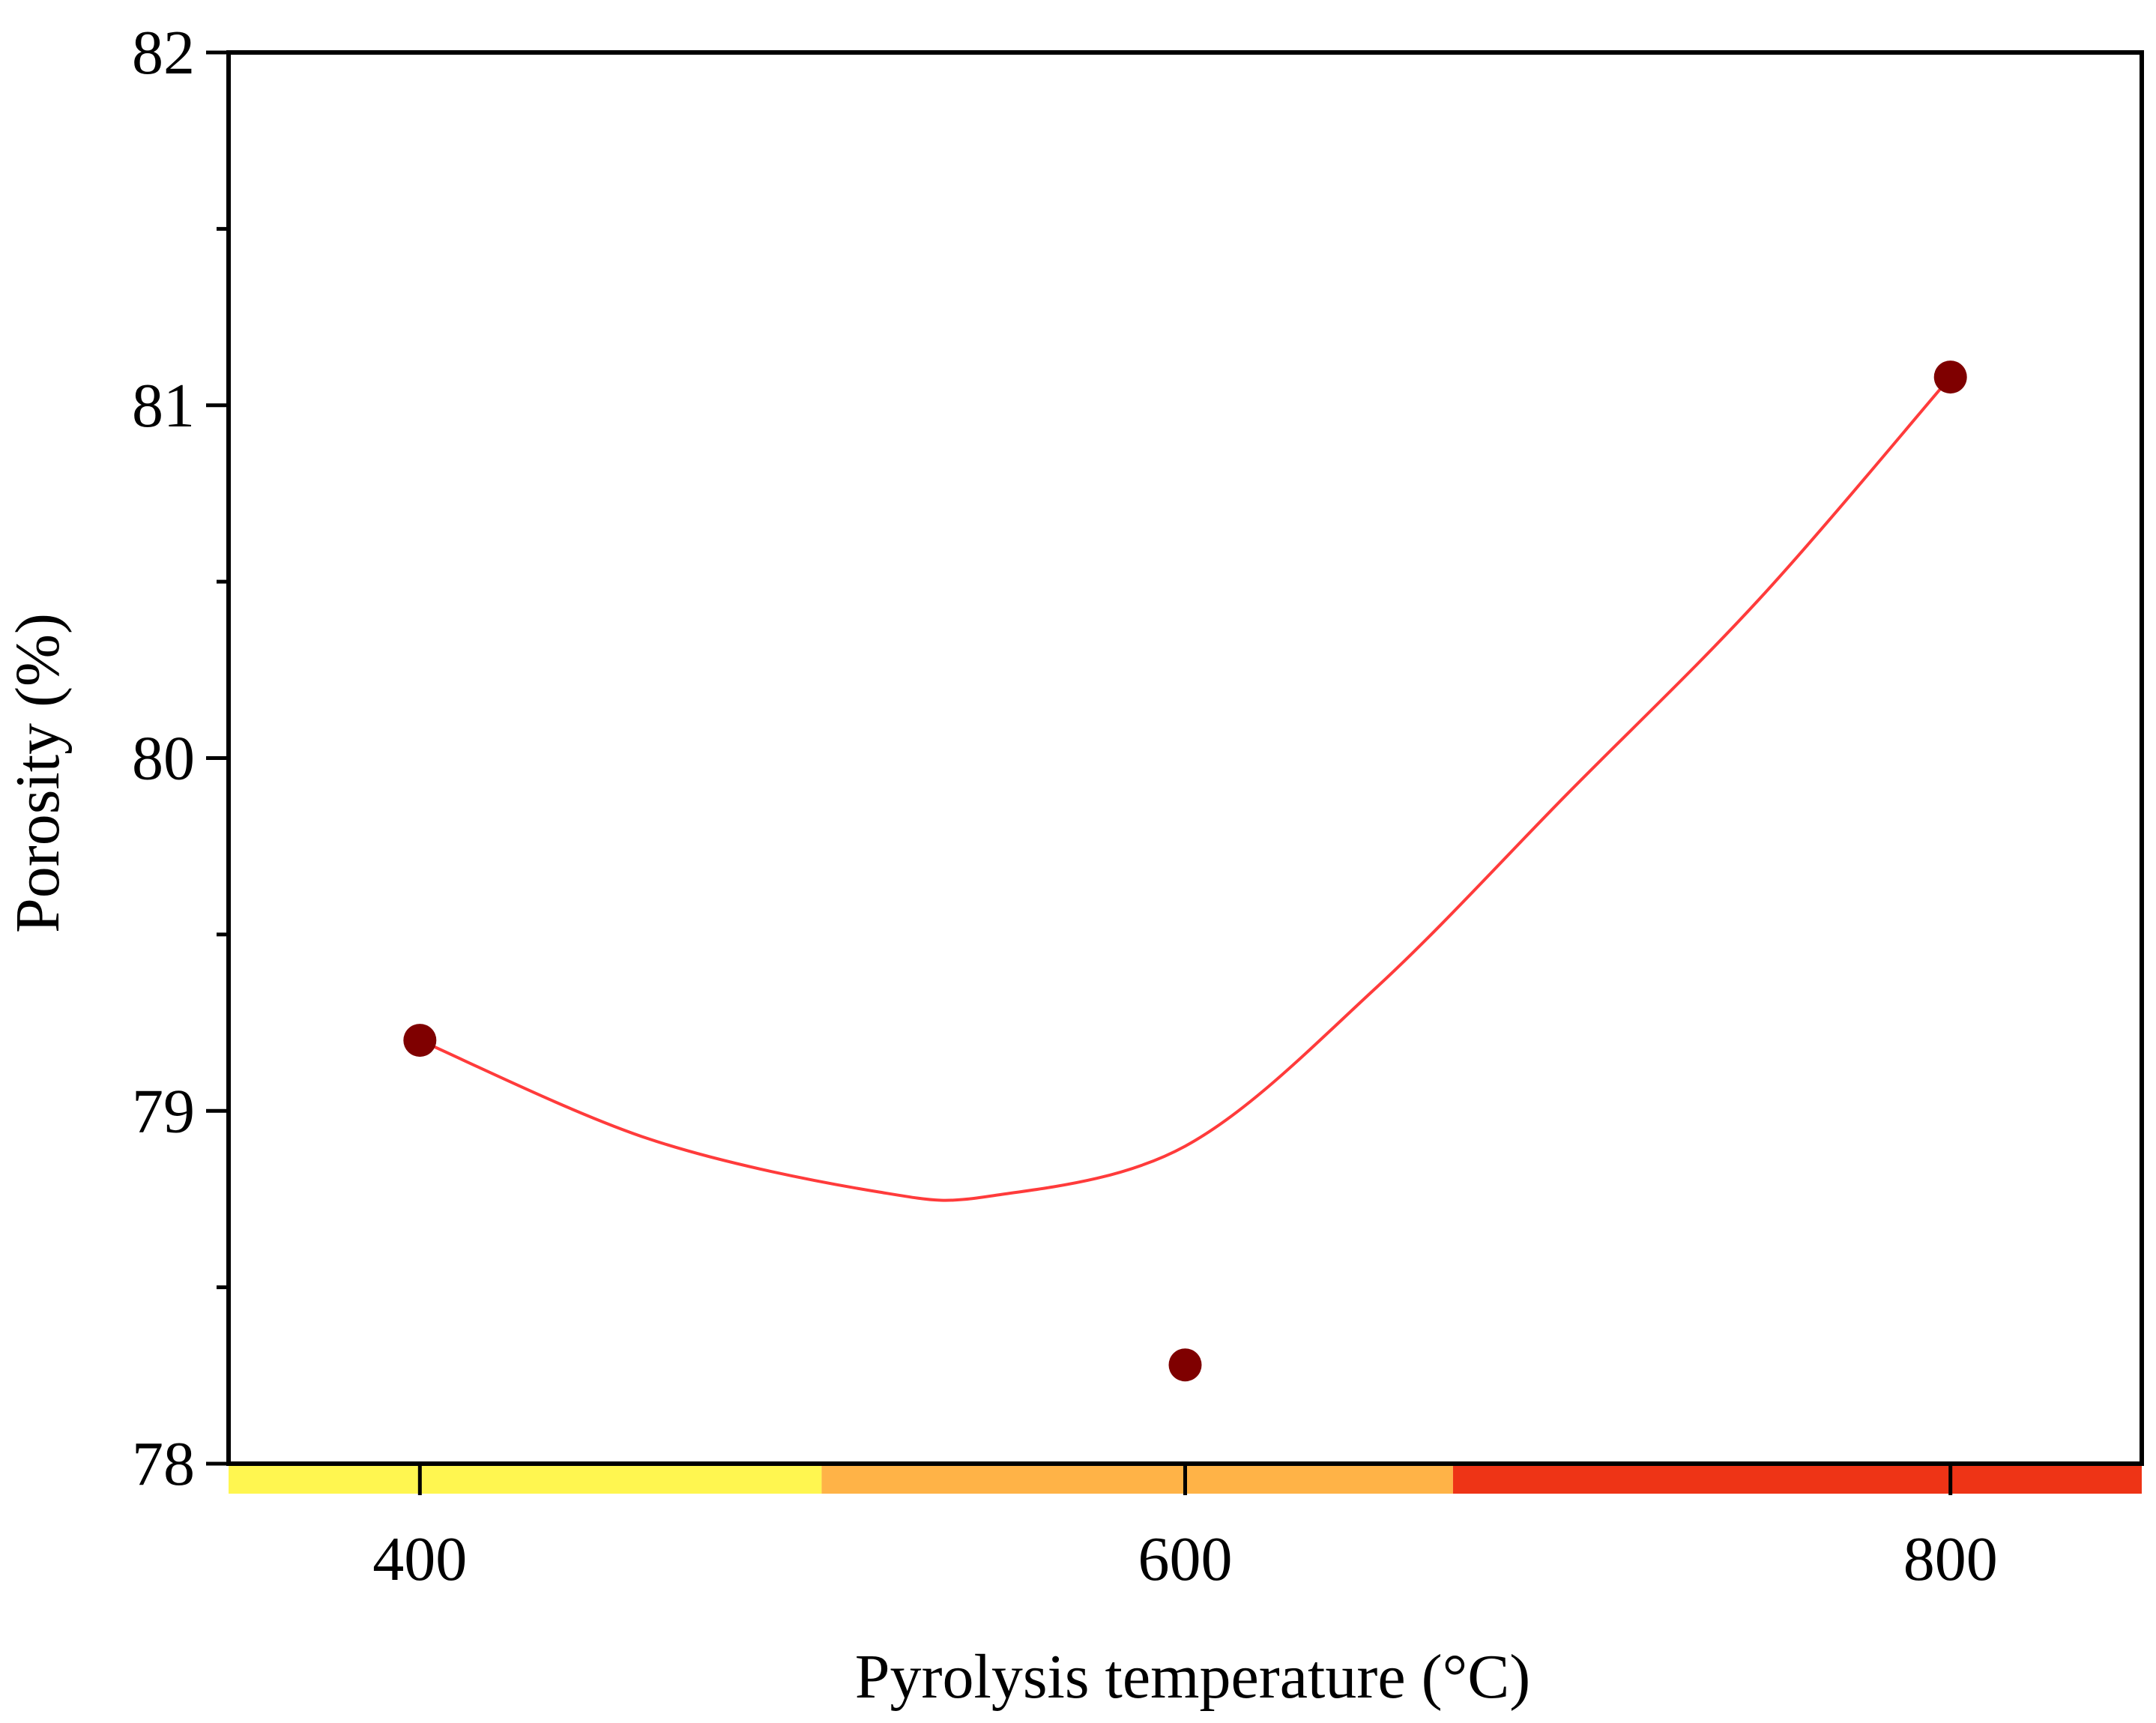  What do you see at coordinates (163, 1464) in the screenshot?
I see `y-tick-label: 78` at bounding box center [163, 1464].